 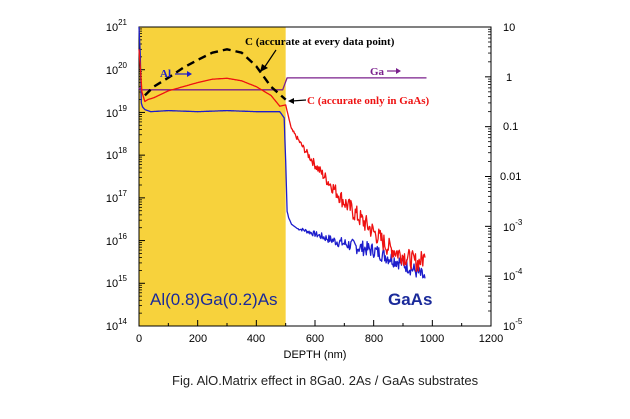 I want to click on x-tick-label: 1200, so click(x=491, y=339).